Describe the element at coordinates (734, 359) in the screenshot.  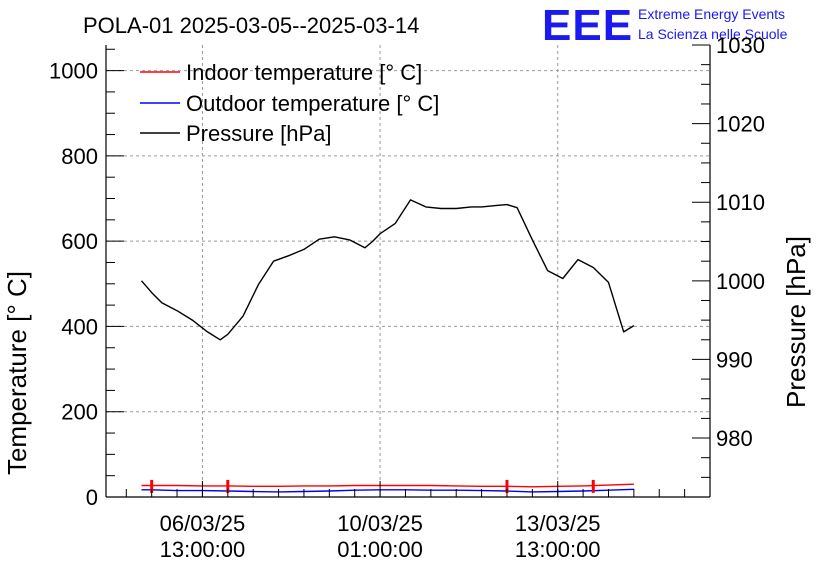
I see `y2-tick-label: 990` at that location.